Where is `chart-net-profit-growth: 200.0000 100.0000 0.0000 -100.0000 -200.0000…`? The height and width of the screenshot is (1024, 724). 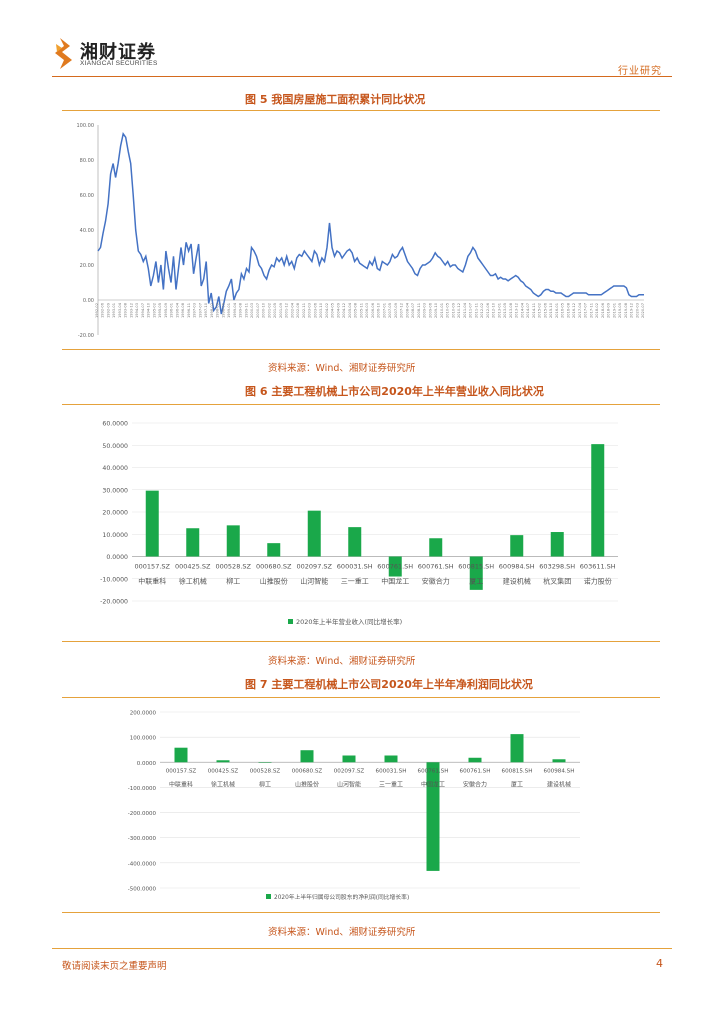 chart-net-profit-growth: 200.0000 100.0000 0.0000 -100.0000 -200.0000… is located at coordinates (354, 806).